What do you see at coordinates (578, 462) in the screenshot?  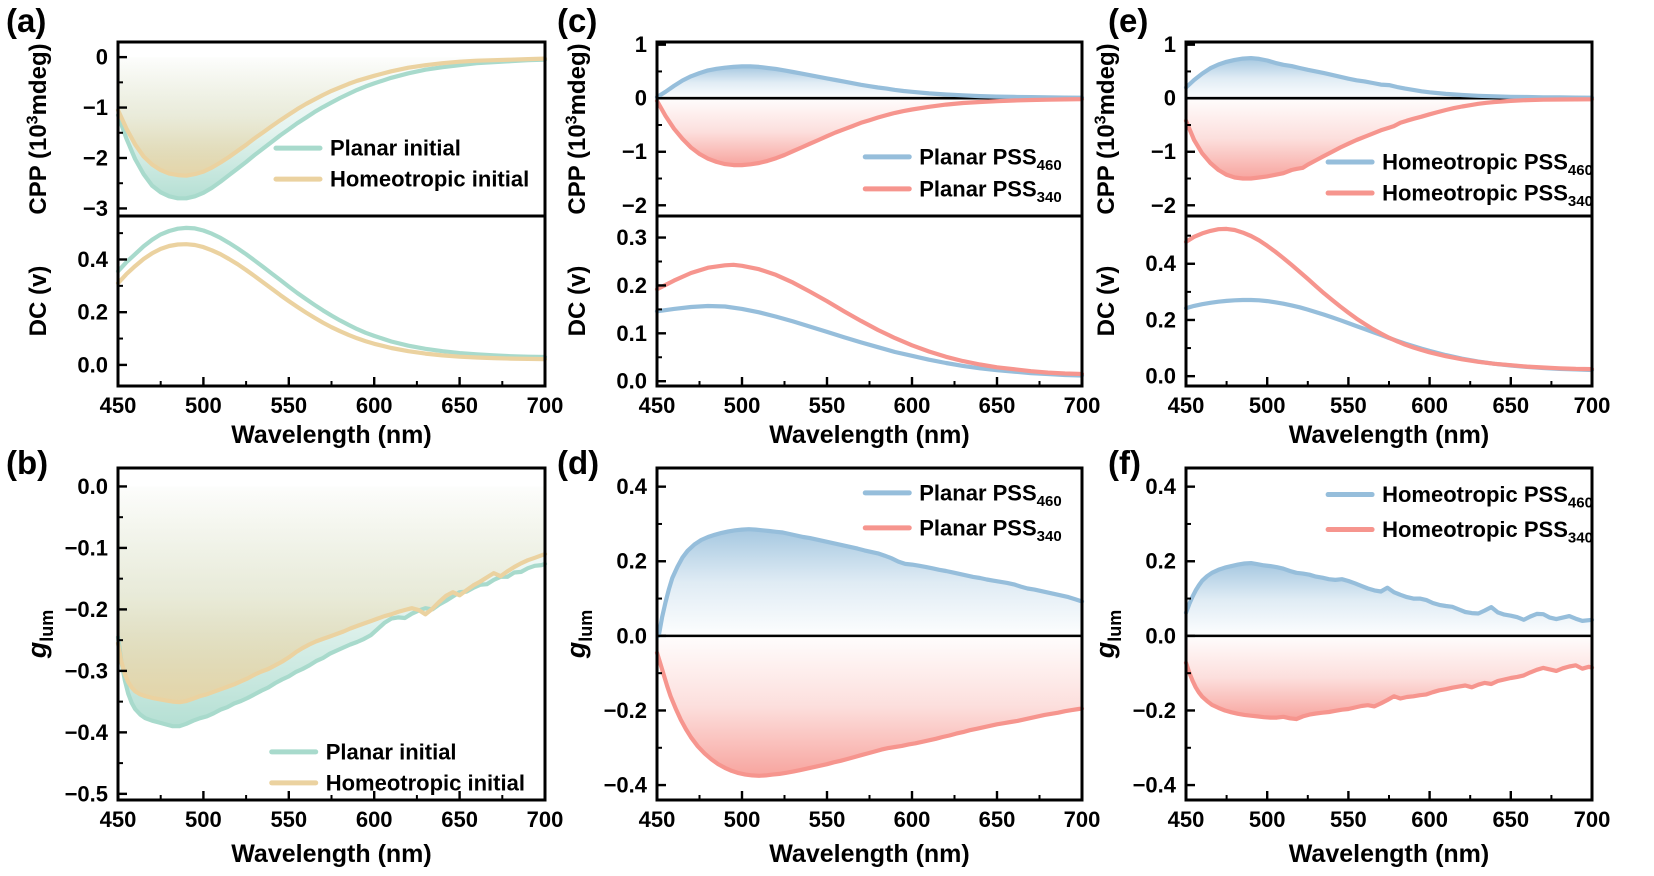 I see `panel-label-d: (d)` at bounding box center [578, 462].